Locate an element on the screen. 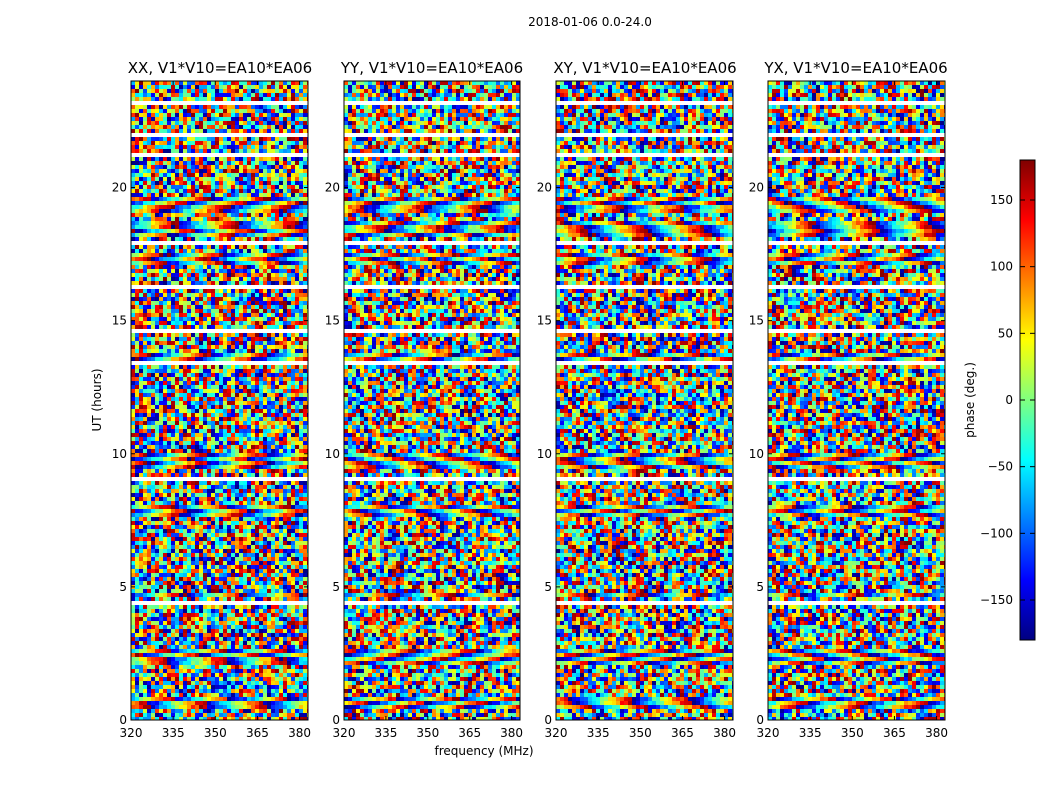 This screenshot has height=800, width=1050. panel-3-frame is located at coordinates (644, 400).